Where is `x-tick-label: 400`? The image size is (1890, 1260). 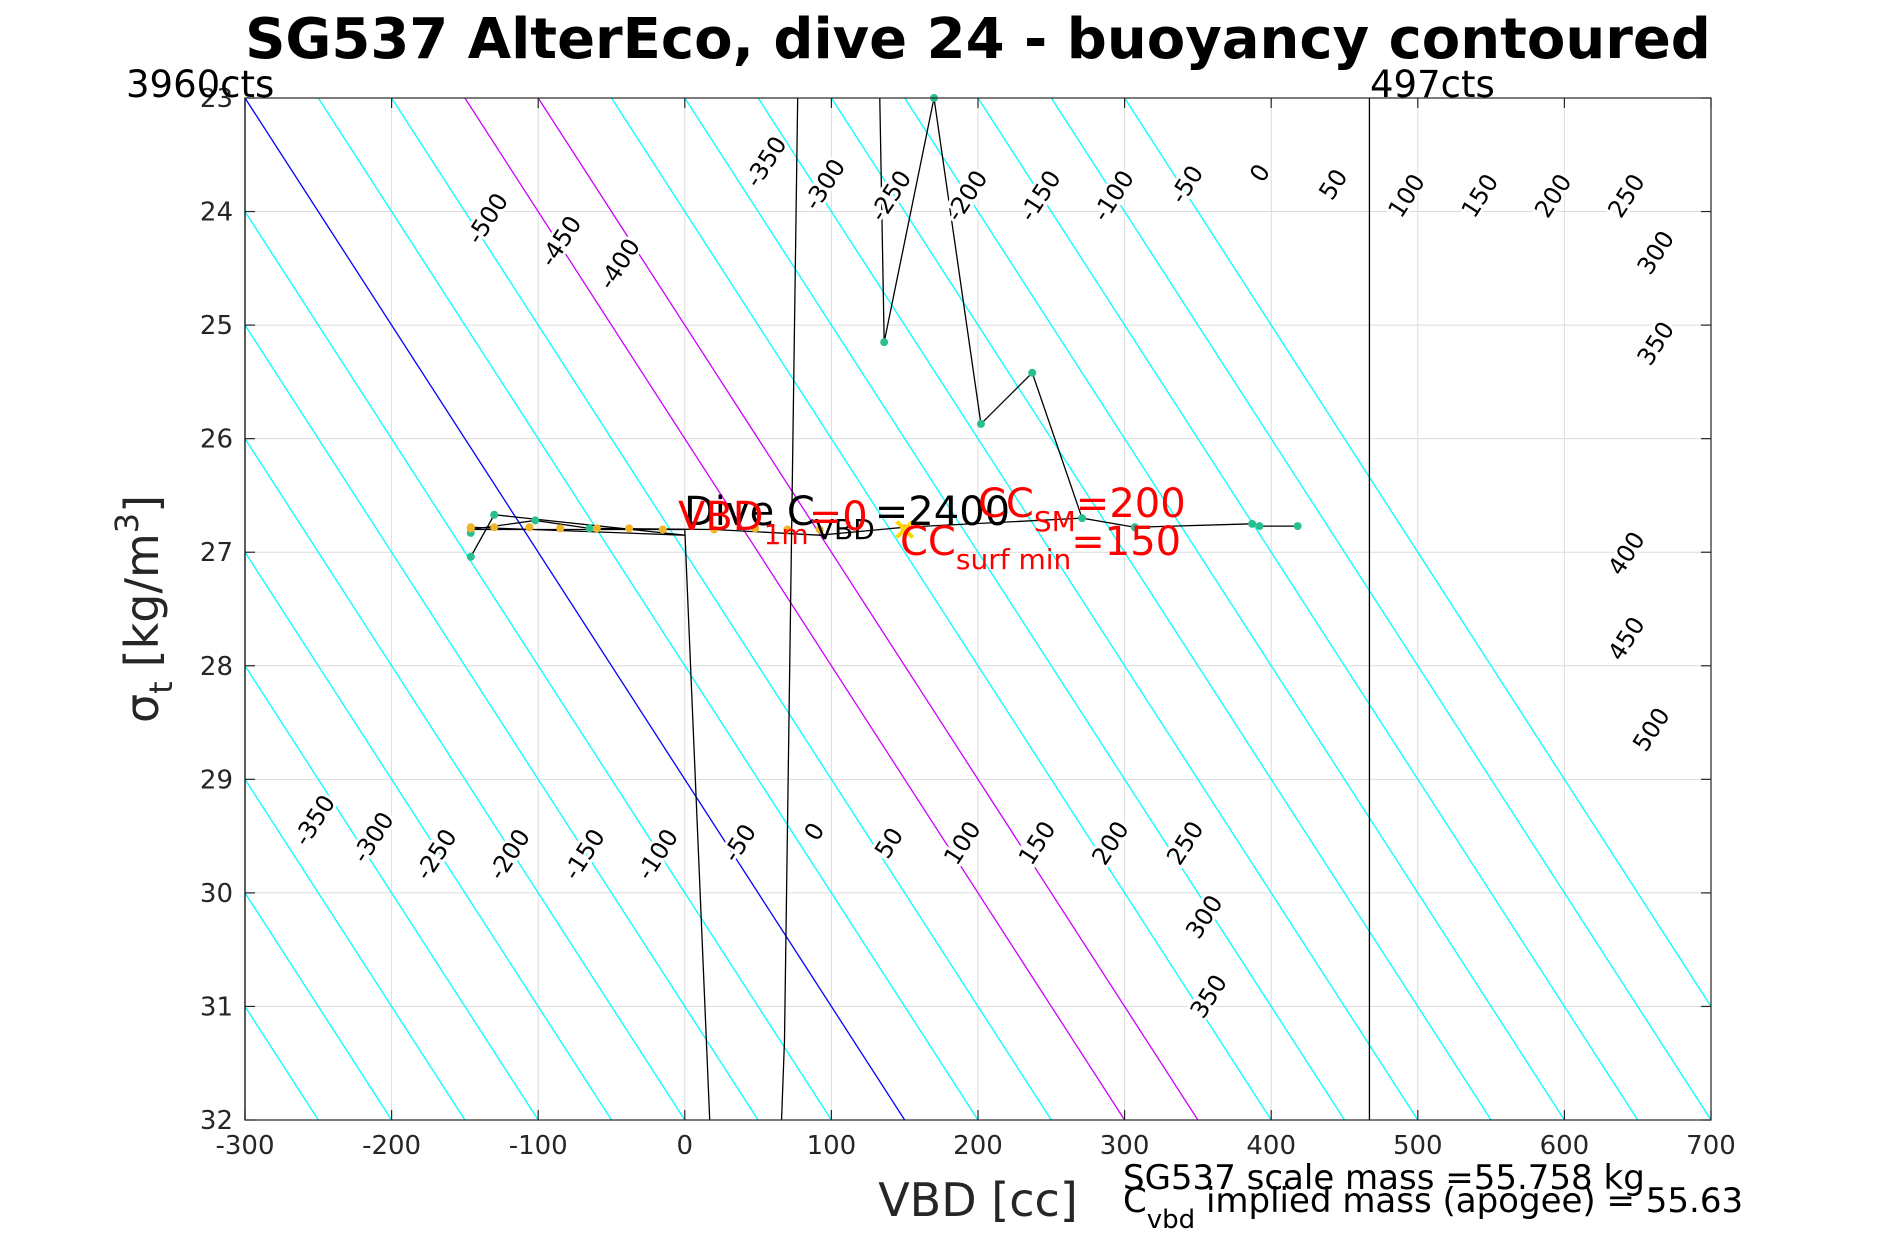
x-tick-label: 400 is located at coordinates (1271, 1146).